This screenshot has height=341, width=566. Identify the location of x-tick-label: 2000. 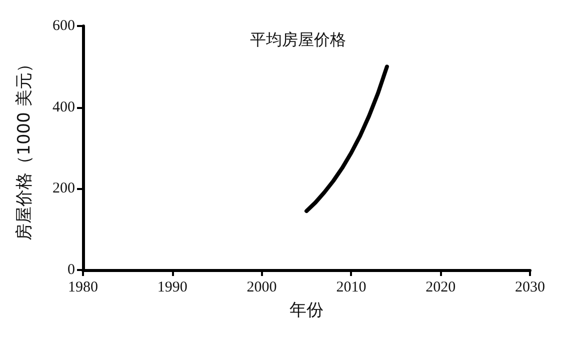
(261, 288).